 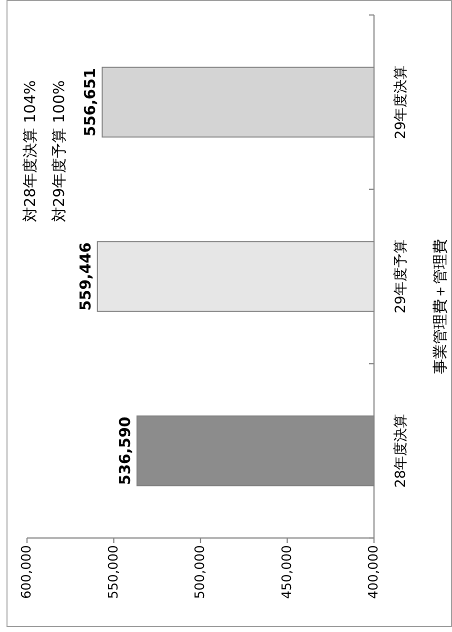 I want to click on data-label: 559,446, so click(x=85, y=276).